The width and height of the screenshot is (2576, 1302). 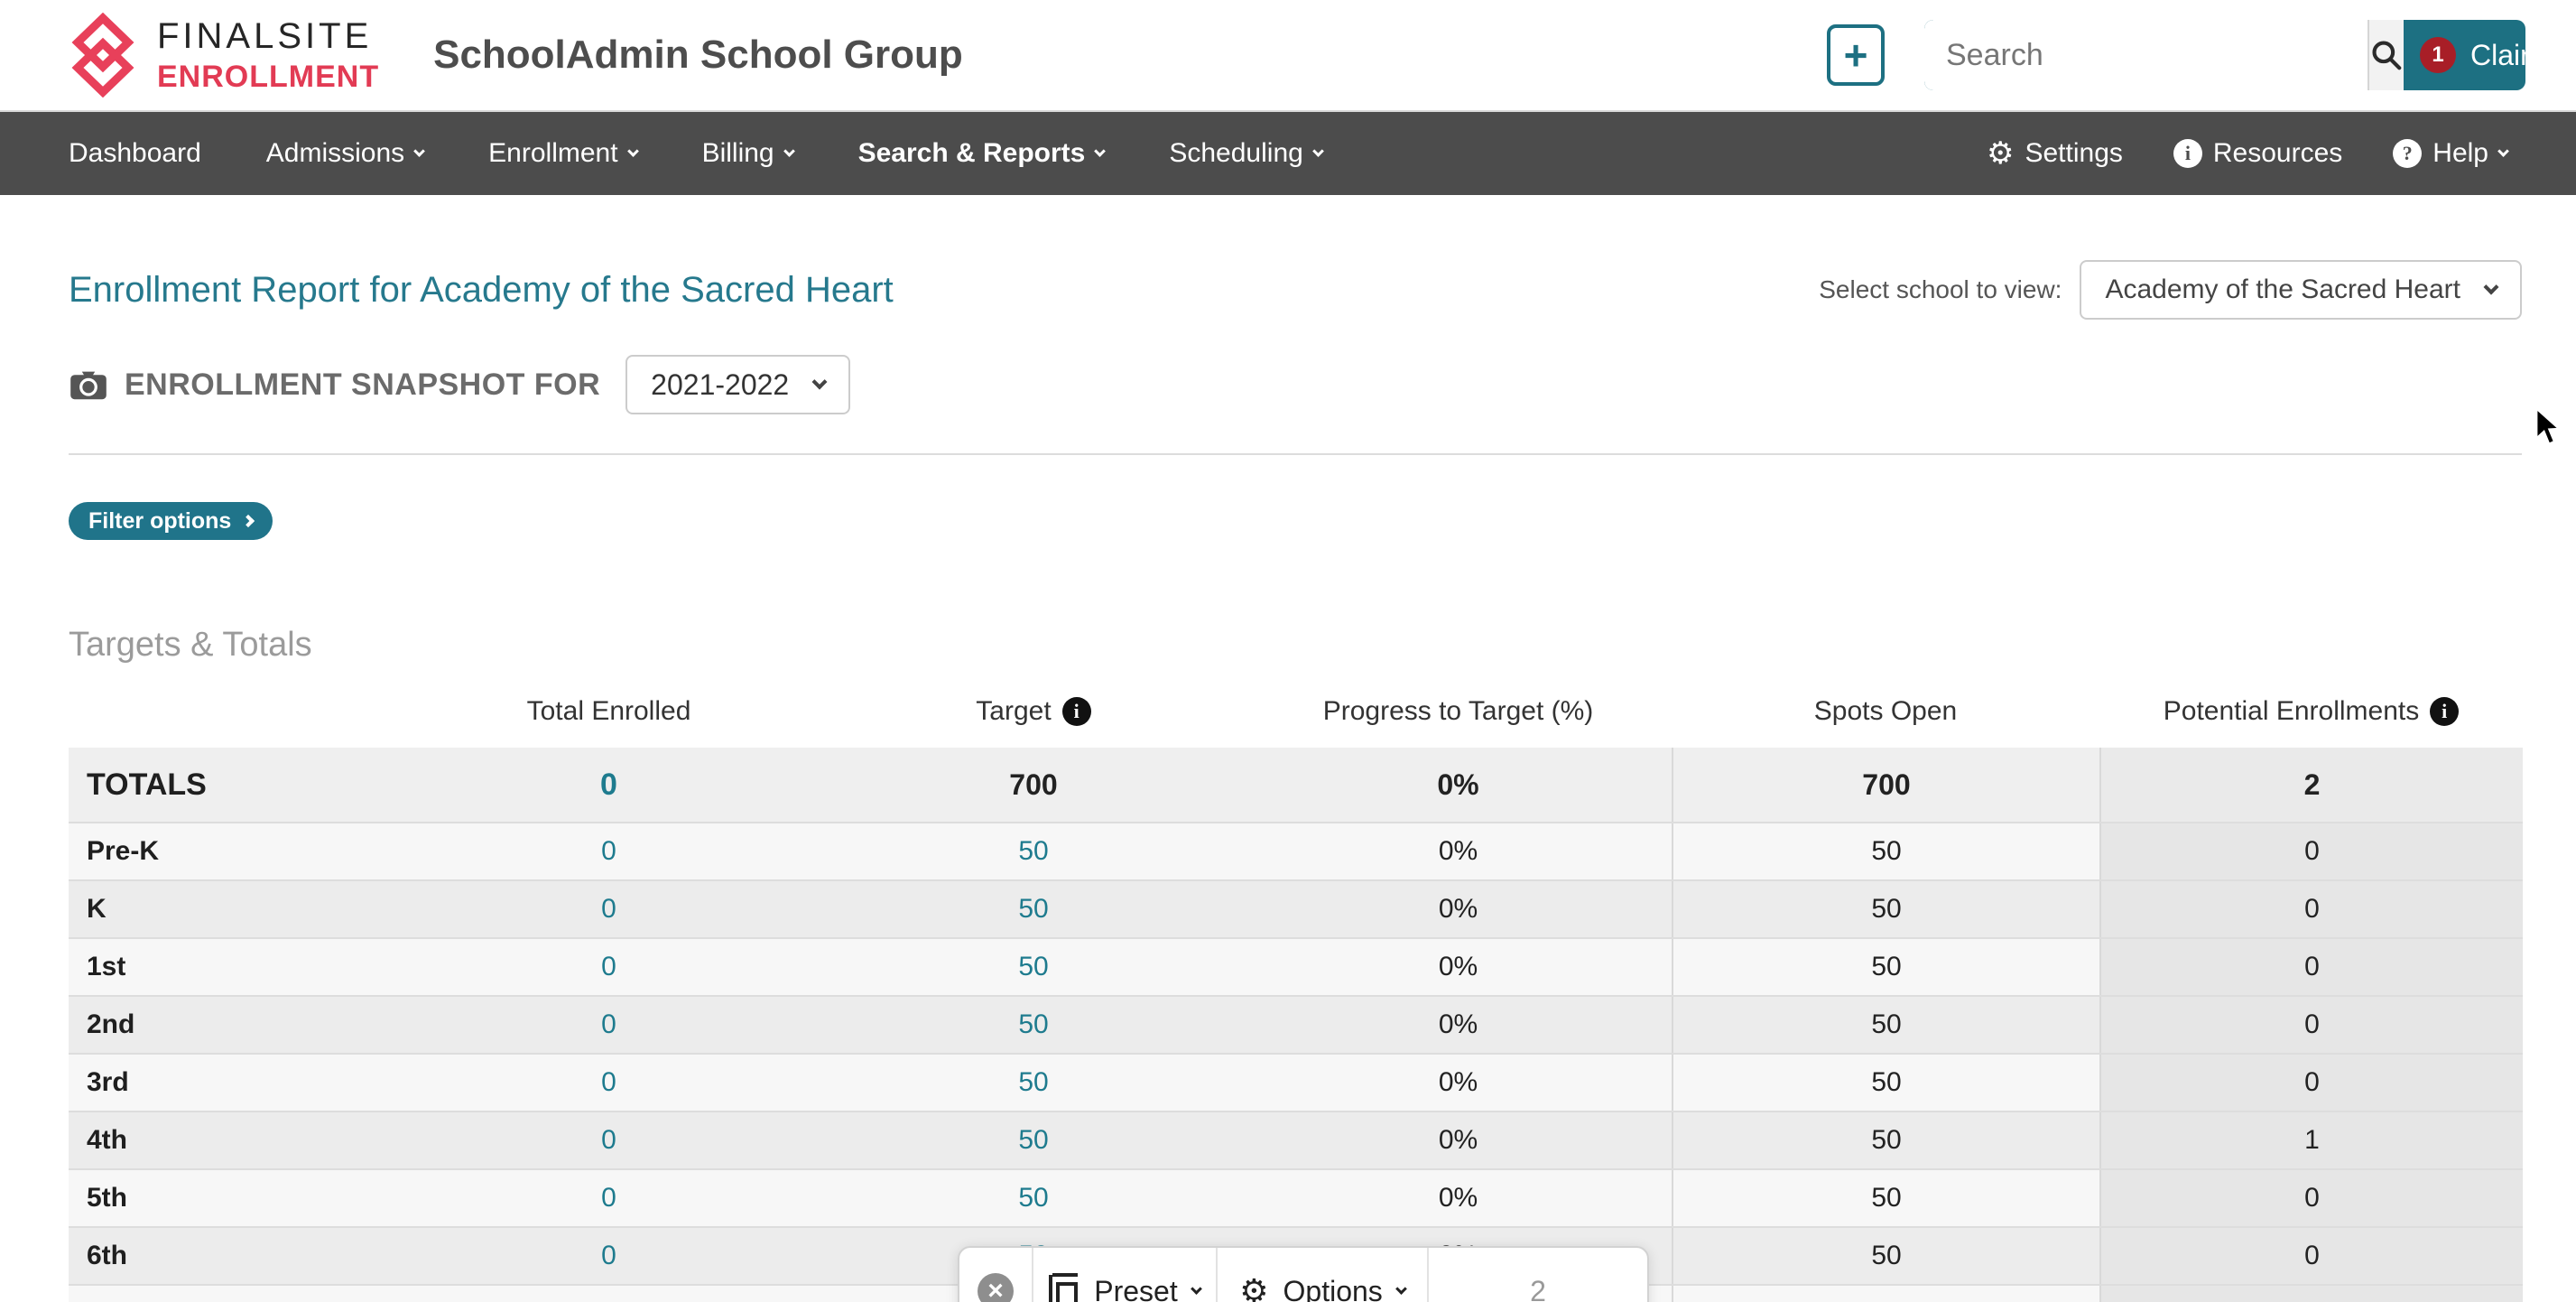 I want to click on section-divider, so click(x=1295, y=454).